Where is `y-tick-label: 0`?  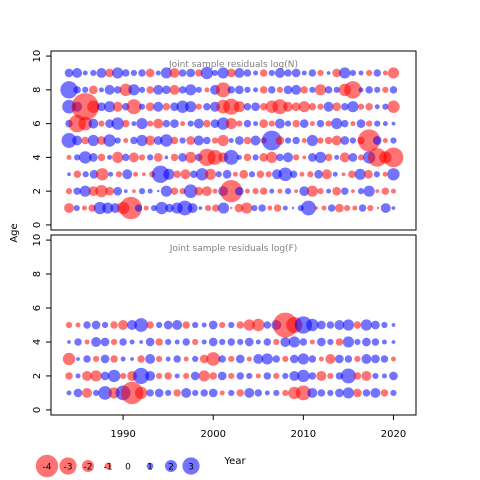
y-tick-label: 0 is located at coordinates (37, 225).